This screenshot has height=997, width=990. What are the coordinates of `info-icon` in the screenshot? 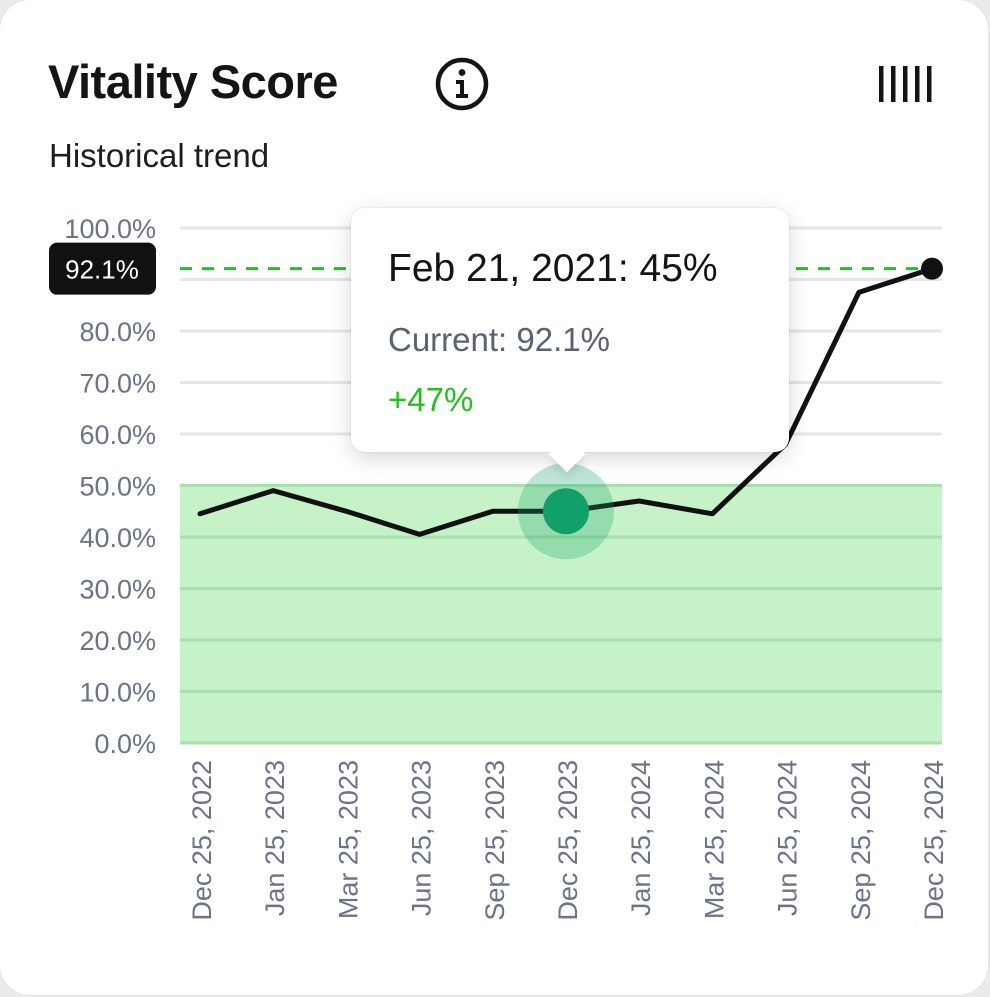 It's located at (462, 84).